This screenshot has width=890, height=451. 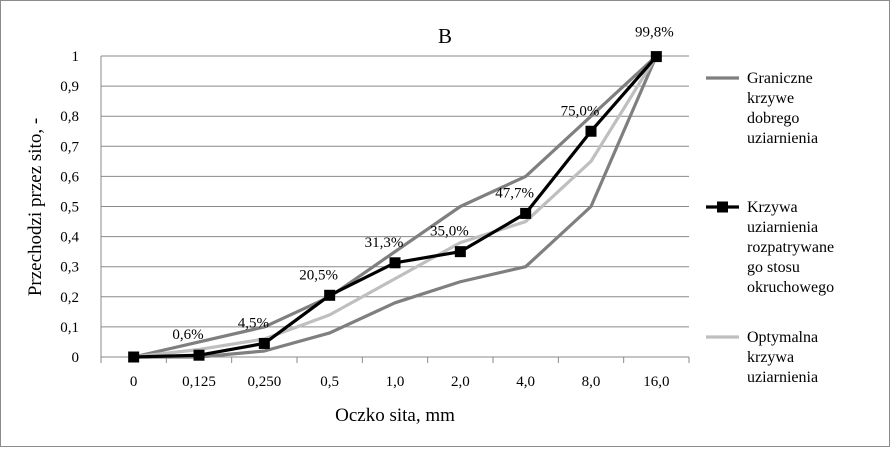 What do you see at coordinates (69, 328) in the screenshot?
I see `y-tick-label: 0,1` at bounding box center [69, 328].